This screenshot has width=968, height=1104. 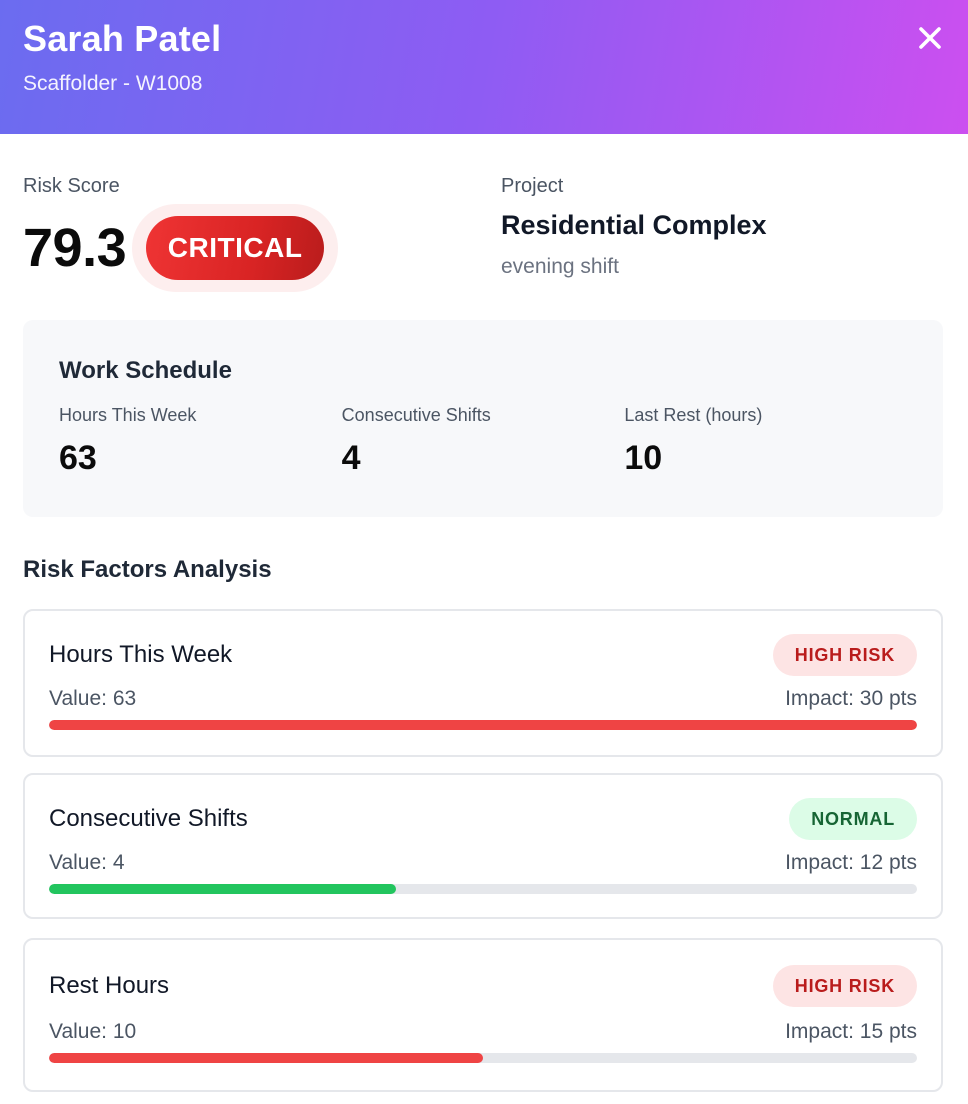 What do you see at coordinates (483, 441) in the screenshot?
I see `stat-consecutive-shifts: Consecutive Shifts 4` at bounding box center [483, 441].